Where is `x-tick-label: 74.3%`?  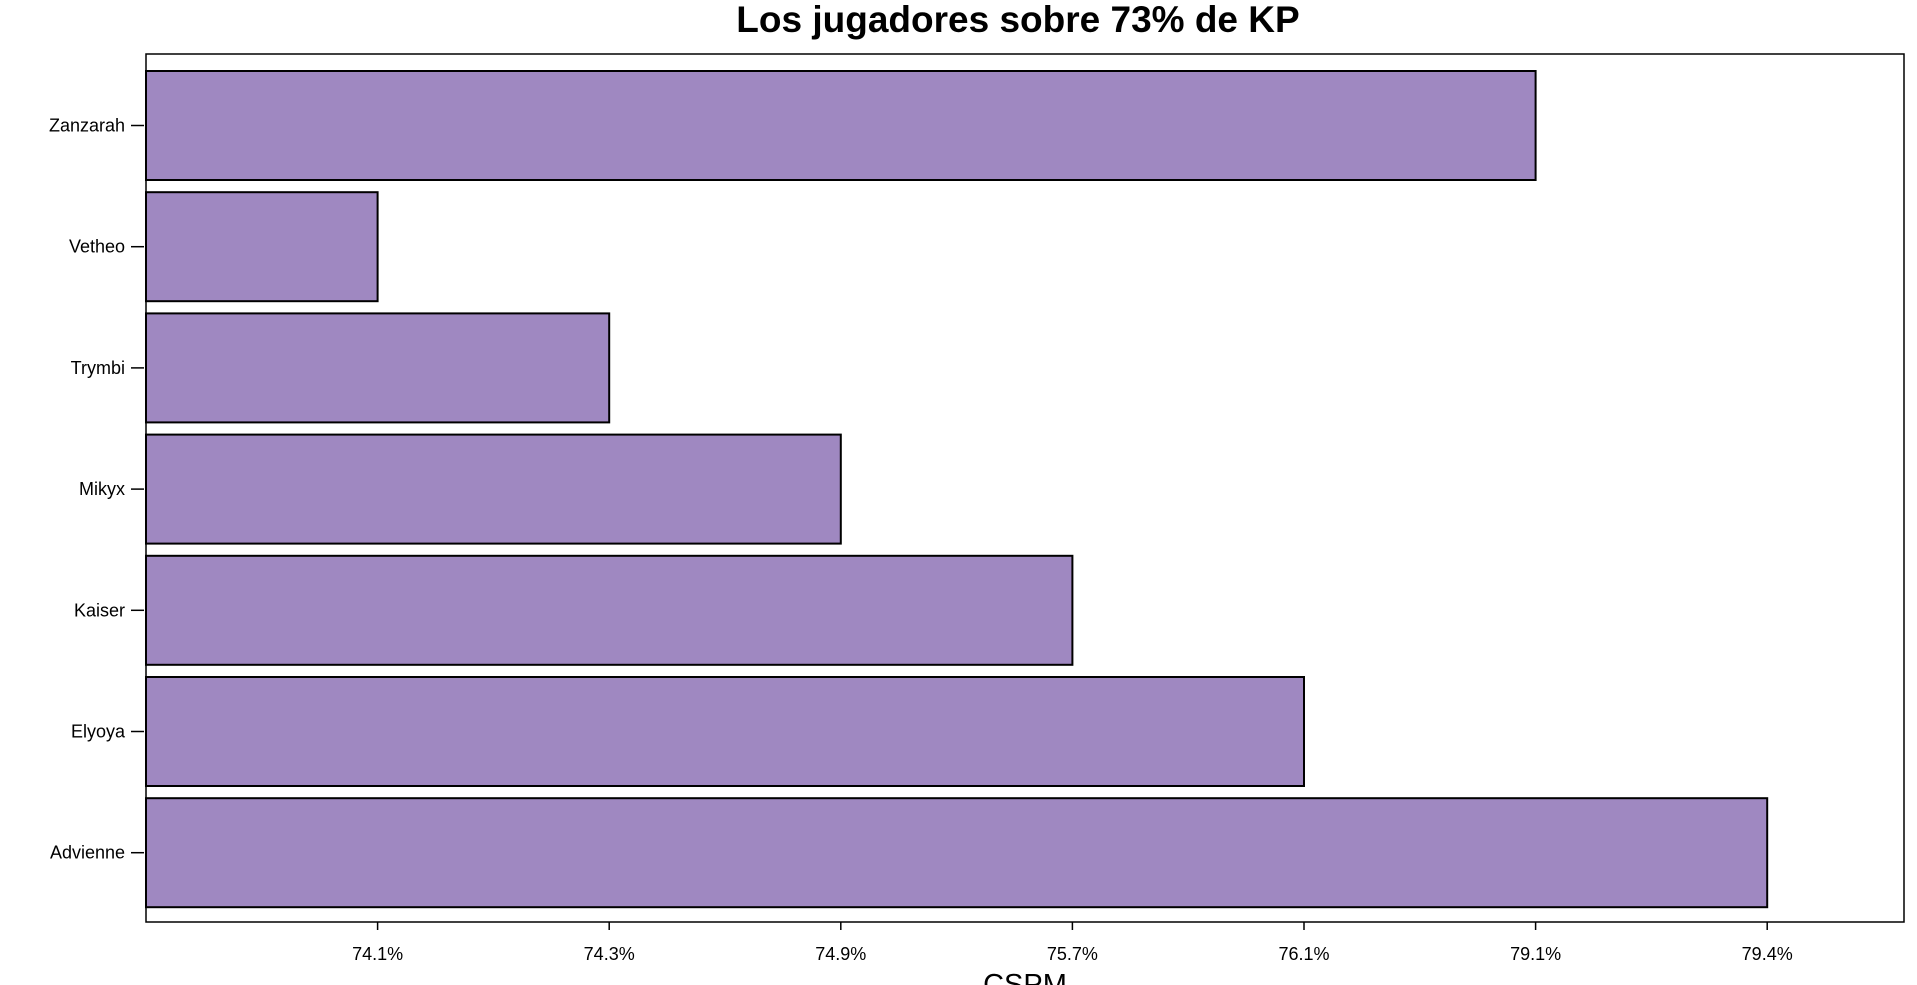 x-tick-label: 74.3% is located at coordinates (609, 954).